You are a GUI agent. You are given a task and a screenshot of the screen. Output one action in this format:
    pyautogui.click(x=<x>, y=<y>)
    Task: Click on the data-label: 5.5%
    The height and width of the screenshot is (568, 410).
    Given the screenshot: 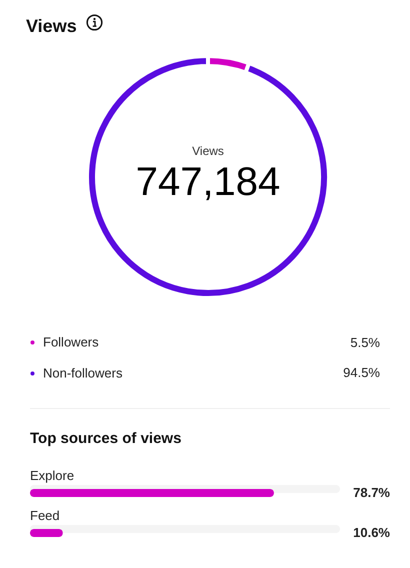 What is the action you would take?
    pyautogui.click(x=365, y=342)
    